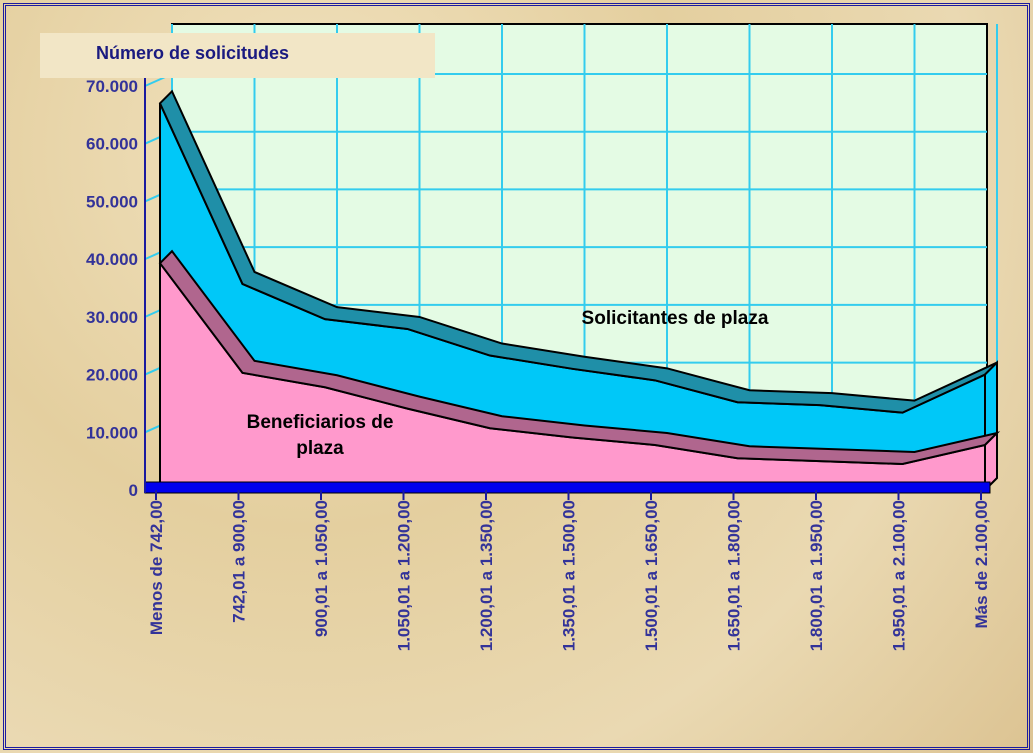 The width and height of the screenshot is (1033, 753). I want to click on y-tick-label: 70.000, so click(112, 86).